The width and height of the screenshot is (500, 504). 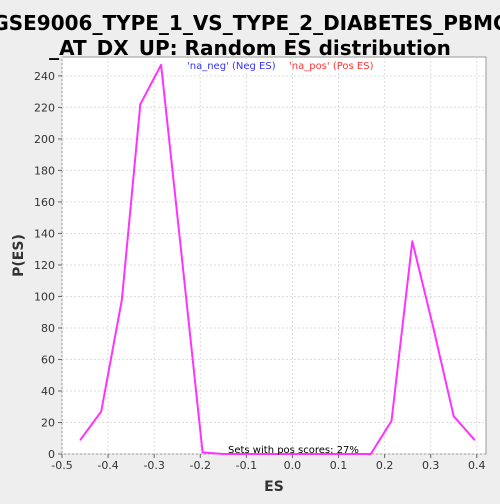 What do you see at coordinates (246, 465) in the screenshot?
I see `x-tick-label: -0.1` at bounding box center [246, 465].